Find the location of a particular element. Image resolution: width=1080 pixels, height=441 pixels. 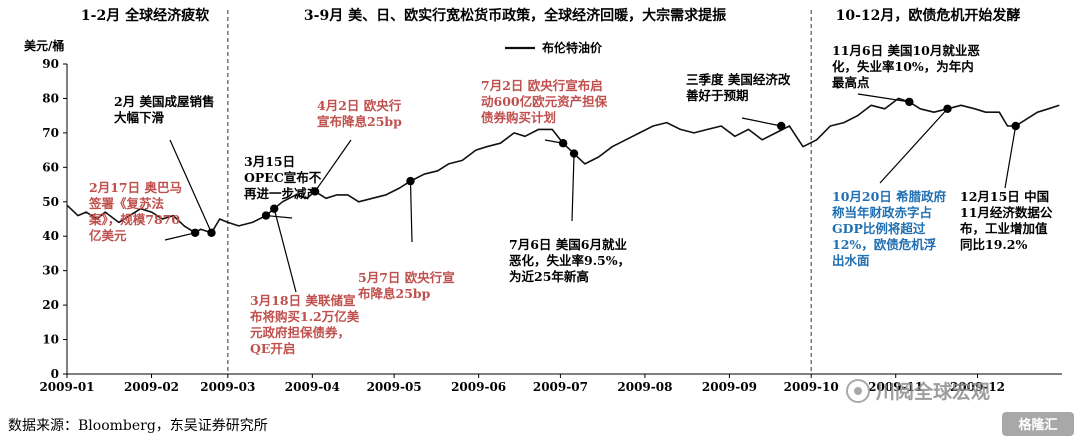

watermark-text: 川阅全球宏观 is located at coordinates (932, 391).